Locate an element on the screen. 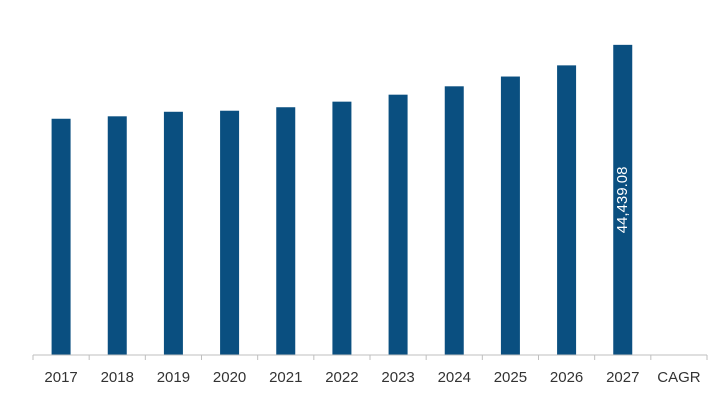  bar-2022 is located at coordinates (342, 228).